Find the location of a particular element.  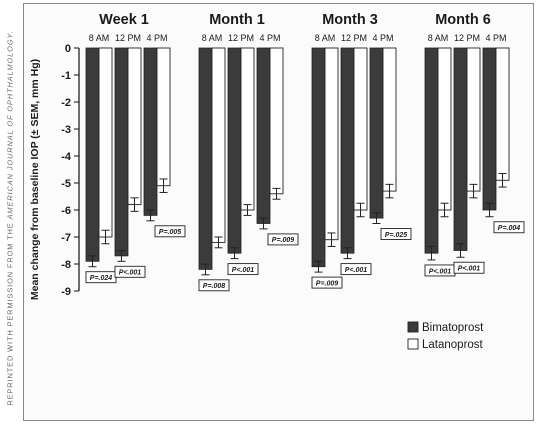

p-value-label: P=.008 is located at coordinates (214, 286).